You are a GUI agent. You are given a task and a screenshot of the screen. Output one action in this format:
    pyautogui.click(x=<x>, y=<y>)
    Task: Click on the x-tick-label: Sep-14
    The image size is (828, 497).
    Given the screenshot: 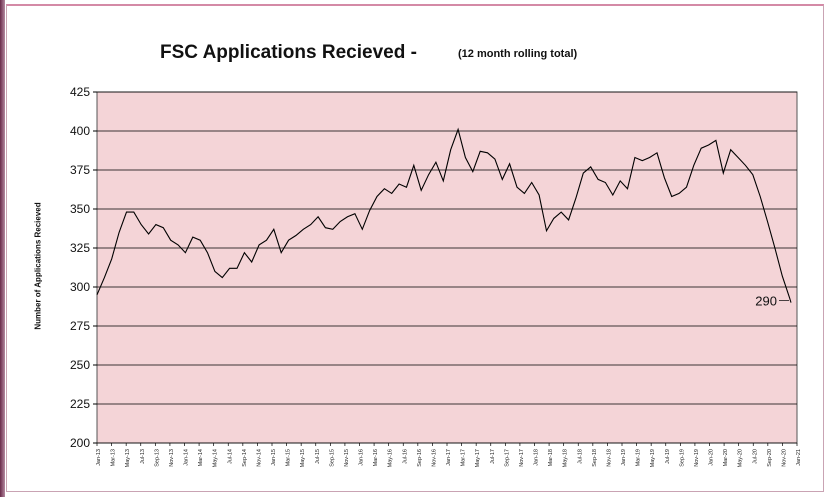 What is the action you would take?
    pyautogui.click(x=245, y=458)
    